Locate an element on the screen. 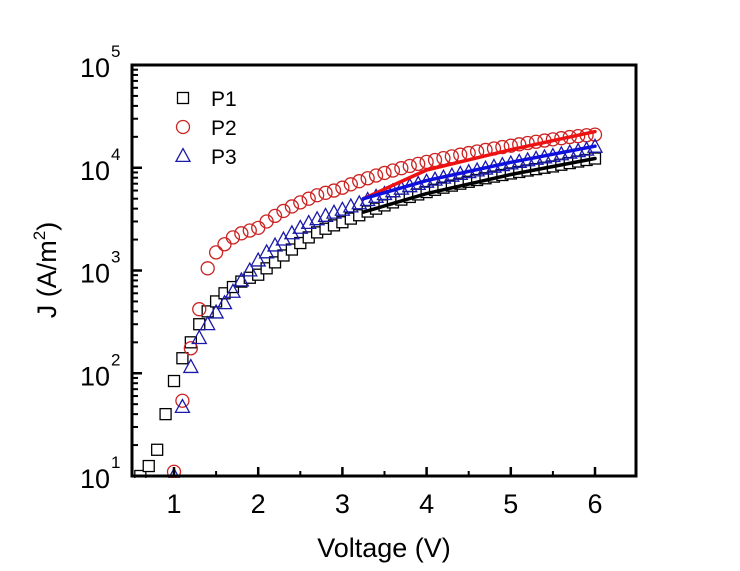  x-tick-label: 4 is located at coordinates (426, 504).